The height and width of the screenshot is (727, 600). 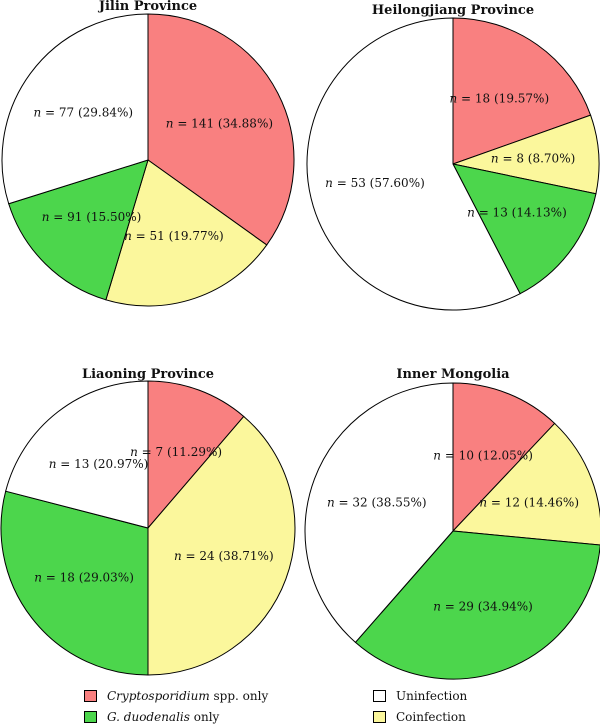 I want to click on pie-slice-inner-mongolia-coinfection, so click(x=525, y=484).